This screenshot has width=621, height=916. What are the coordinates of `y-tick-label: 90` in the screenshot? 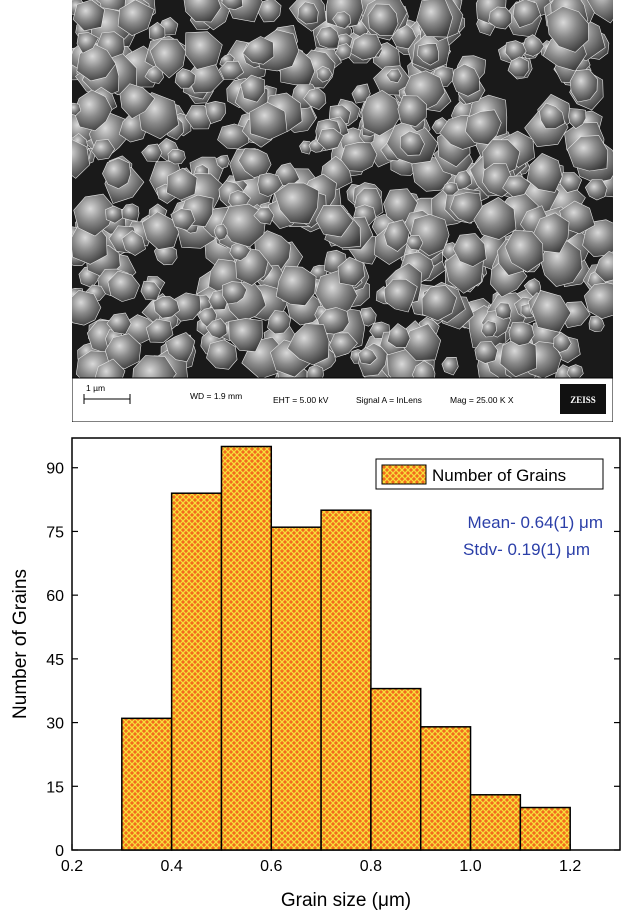 It's located at (55, 469).